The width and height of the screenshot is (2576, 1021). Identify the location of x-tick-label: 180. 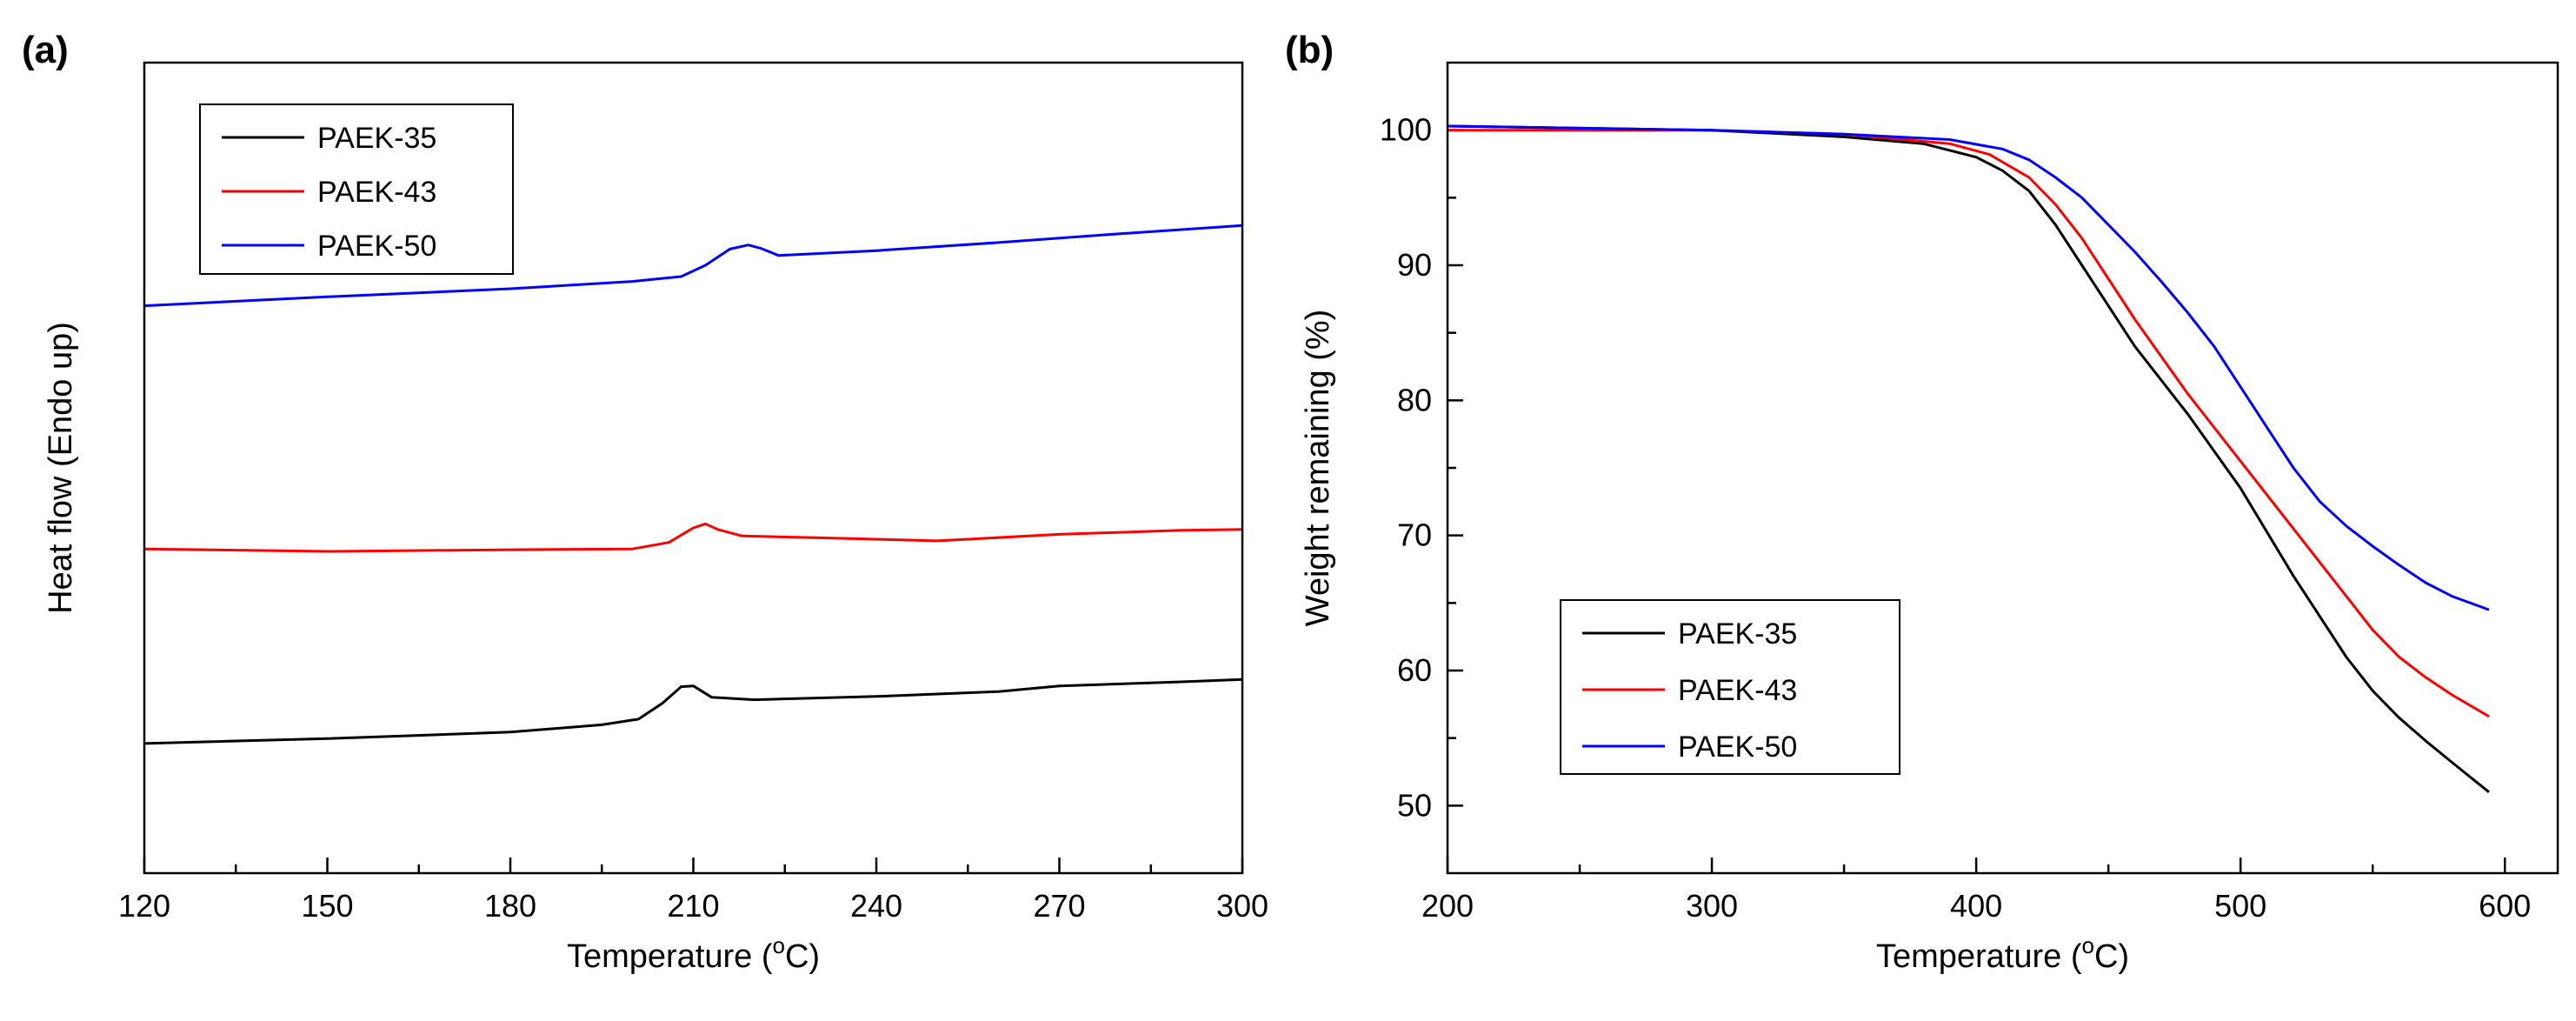
(510, 906).